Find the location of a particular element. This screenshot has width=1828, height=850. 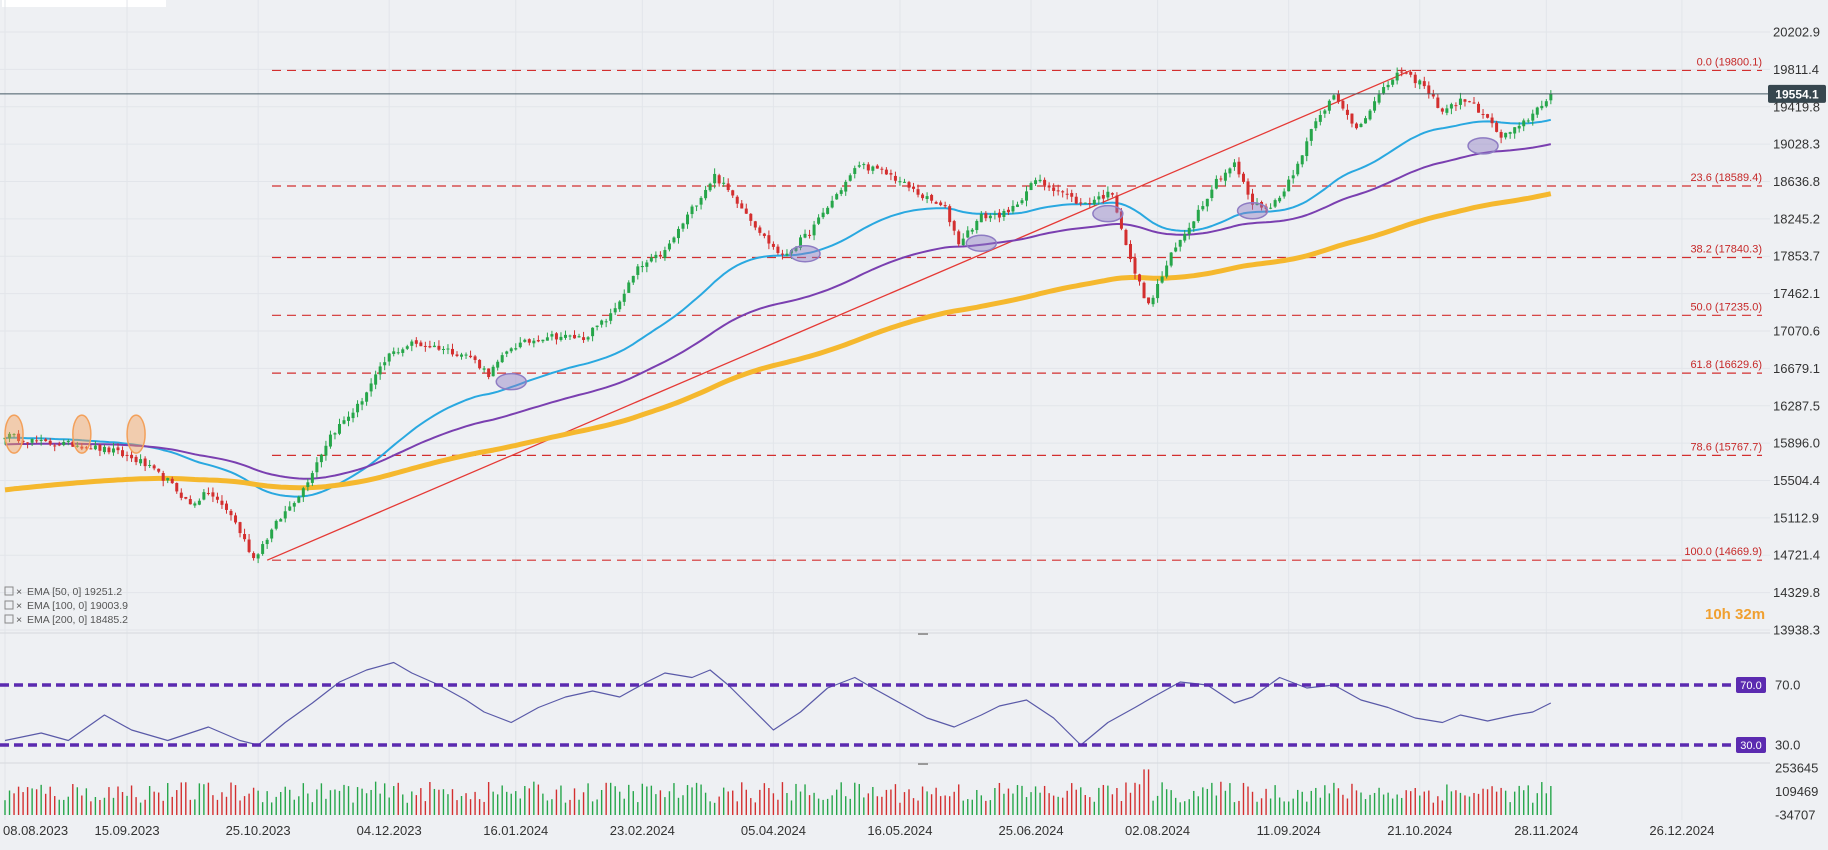

price-tick-label: 16679.1 is located at coordinates (1796, 368).